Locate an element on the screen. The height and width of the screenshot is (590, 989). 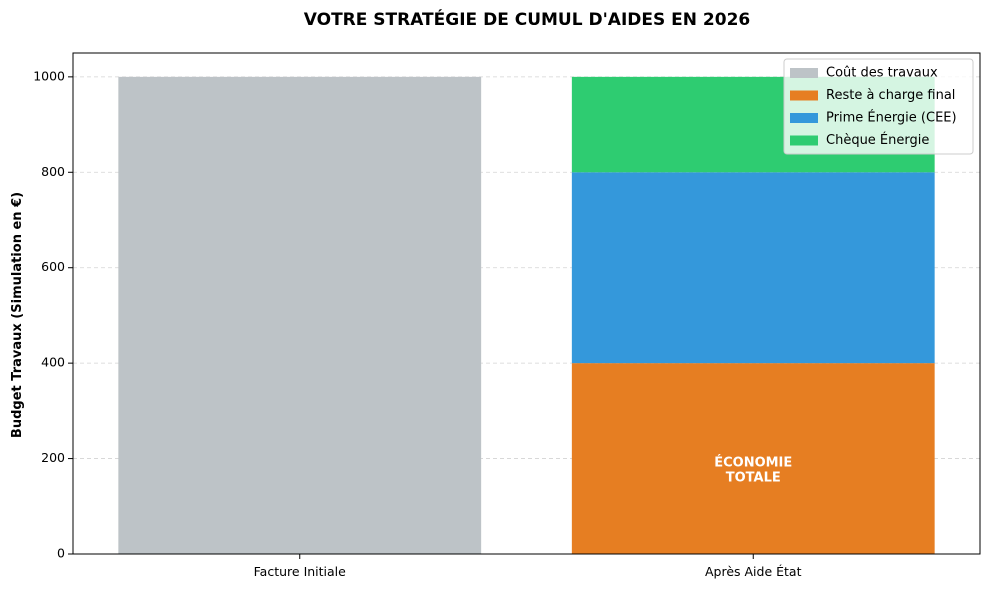
y-tick-label: 0 is located at coordinates (61, 553).